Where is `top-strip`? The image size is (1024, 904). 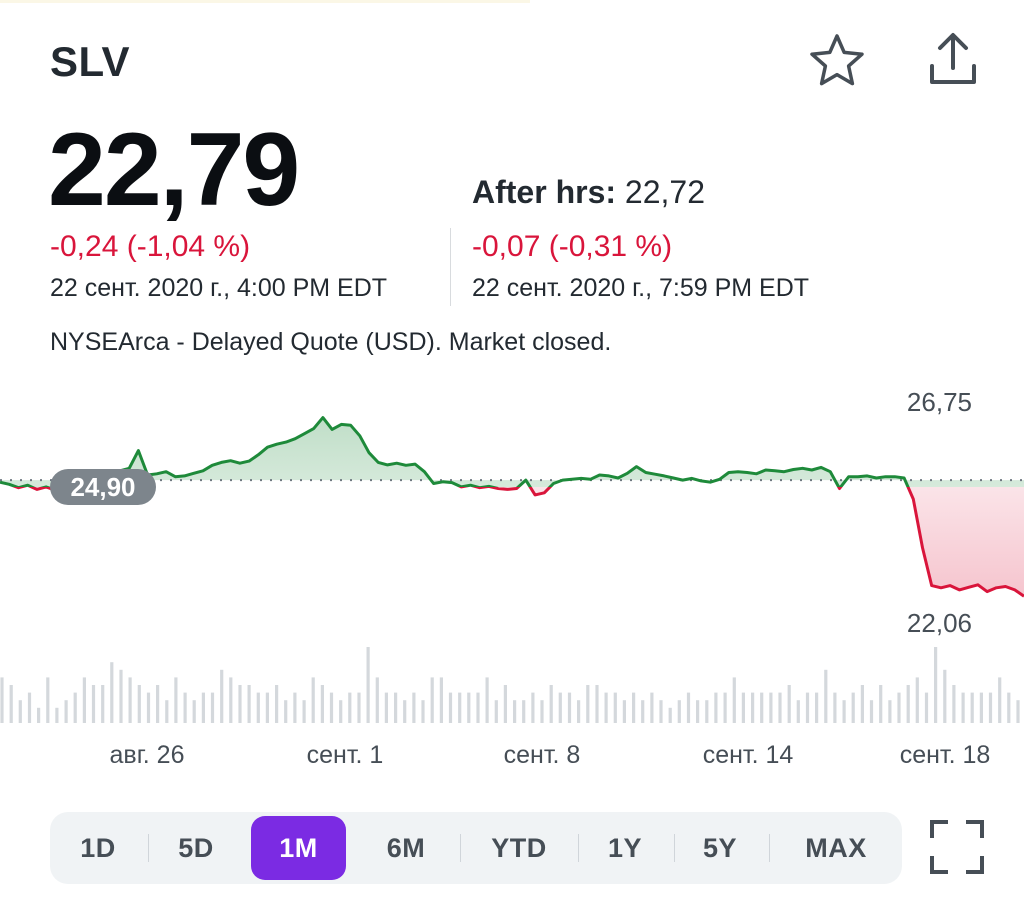
top-strip is located at coordinates (265, 1).